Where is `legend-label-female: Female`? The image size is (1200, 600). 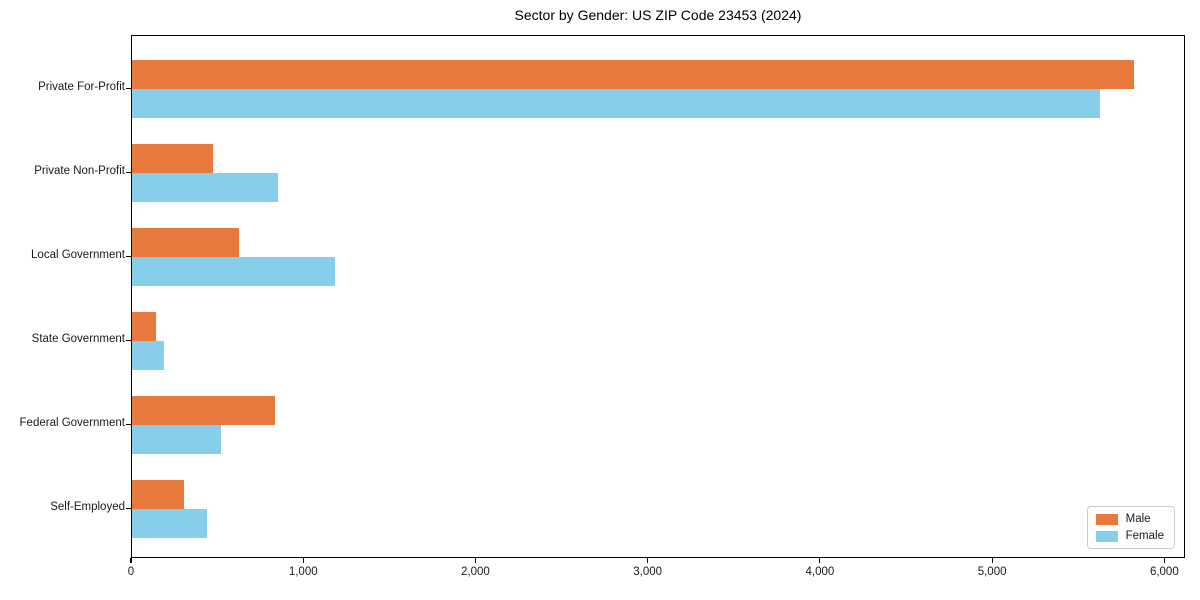 legend-label-female: Female is located at coordinates (1144, 536).